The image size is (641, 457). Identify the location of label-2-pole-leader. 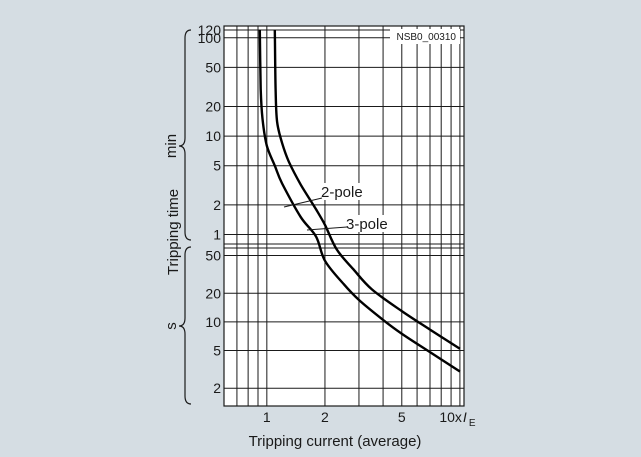
(303, 202).